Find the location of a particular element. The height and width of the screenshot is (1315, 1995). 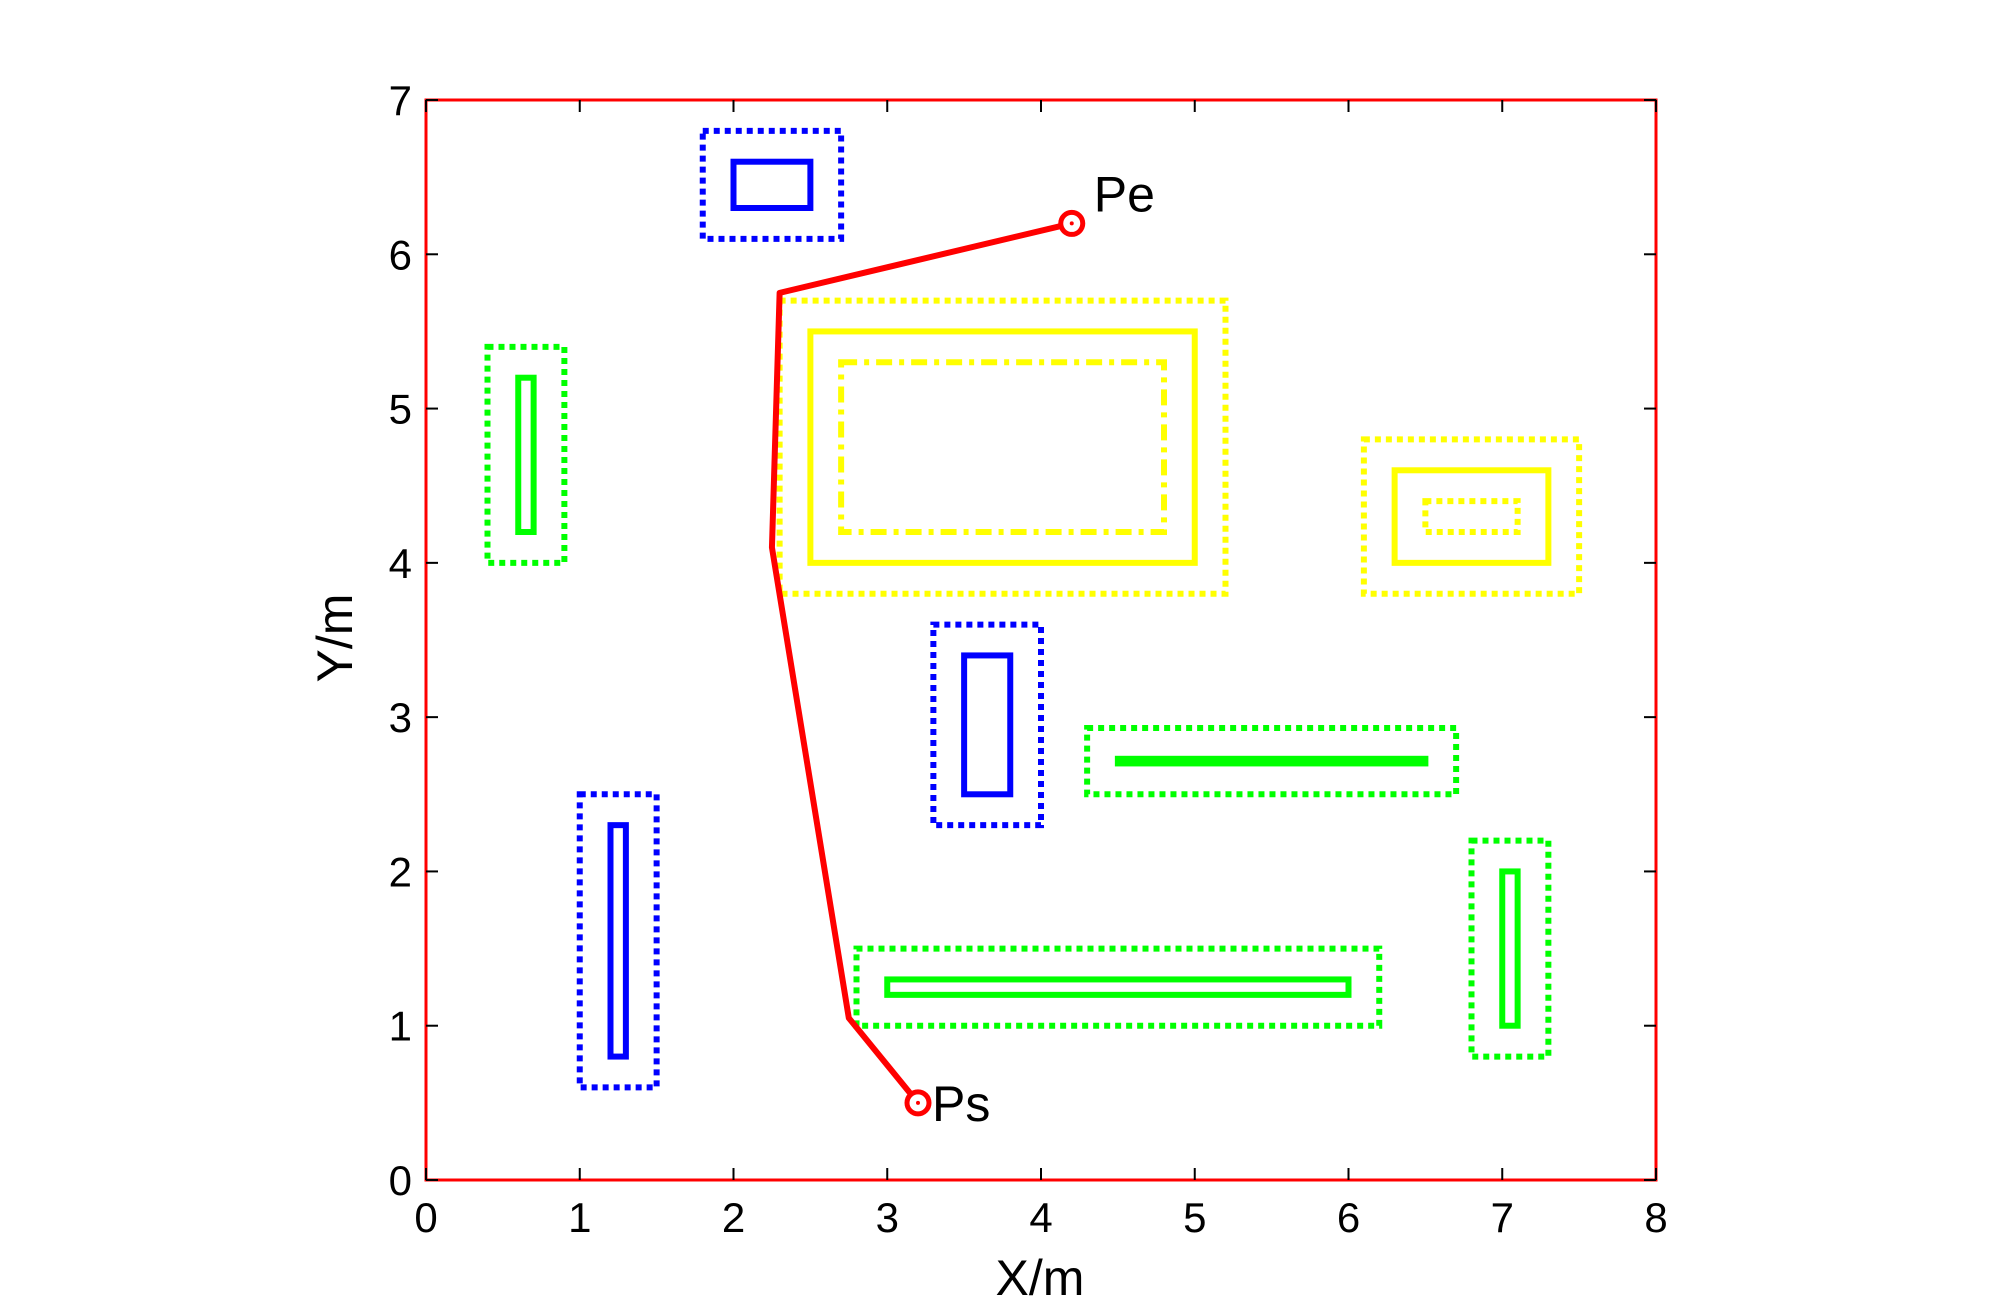

y-tick-label: 6 is located at coordinates (400, 254).